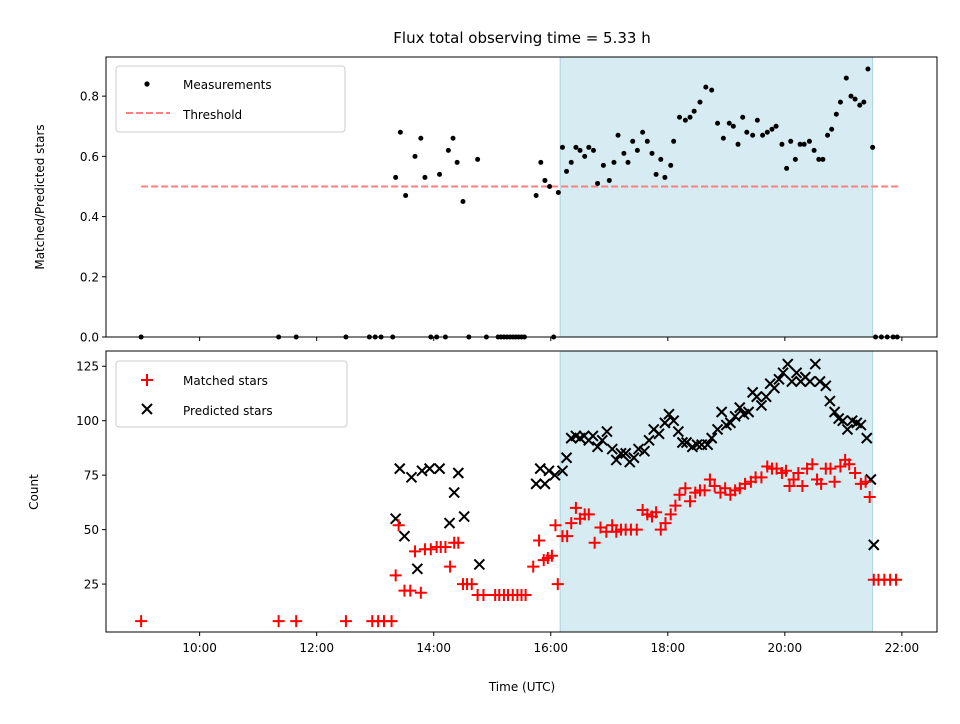  I want to click on bottom-y-ticks: 25 50 75 100 125, so click(91, 476).